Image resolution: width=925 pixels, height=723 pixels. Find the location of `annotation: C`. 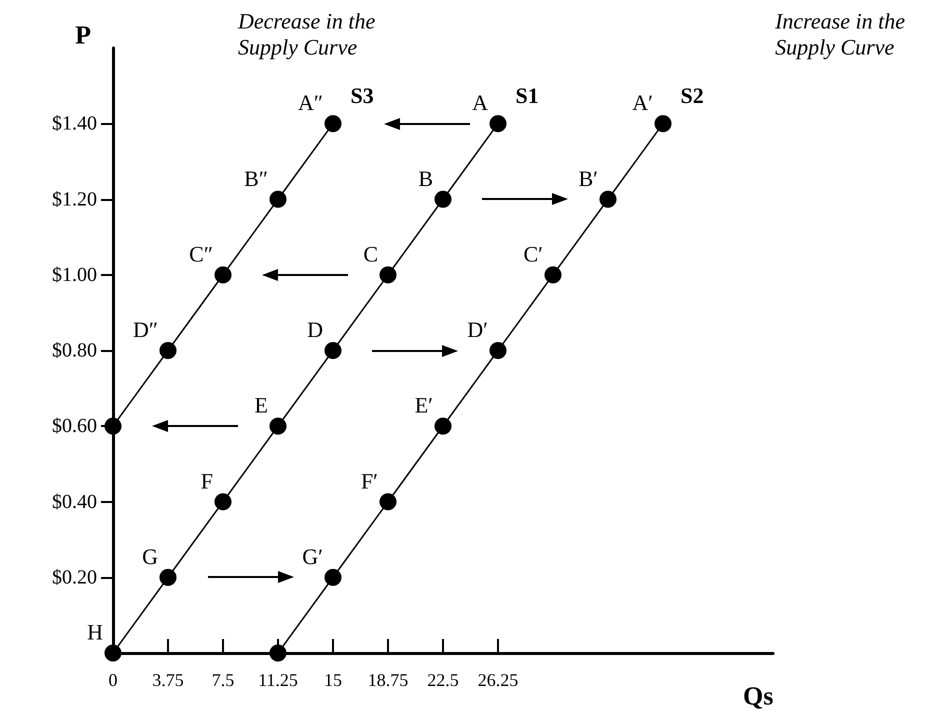

annotation: C is located at coordinates (370, 253).